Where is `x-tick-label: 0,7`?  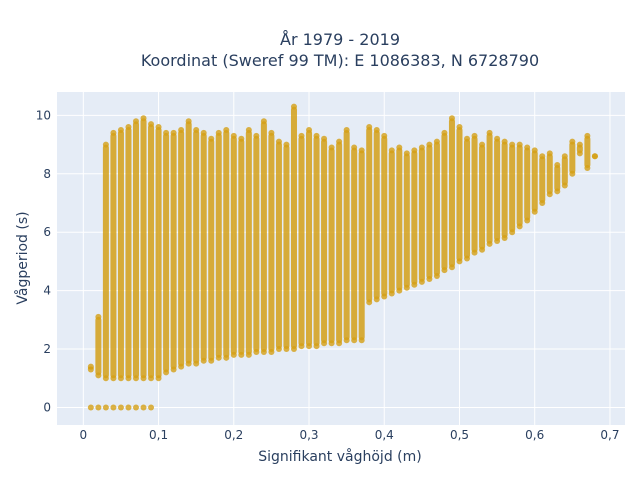
x-tick-label: 0,7 is located at coordinates (609, 435).